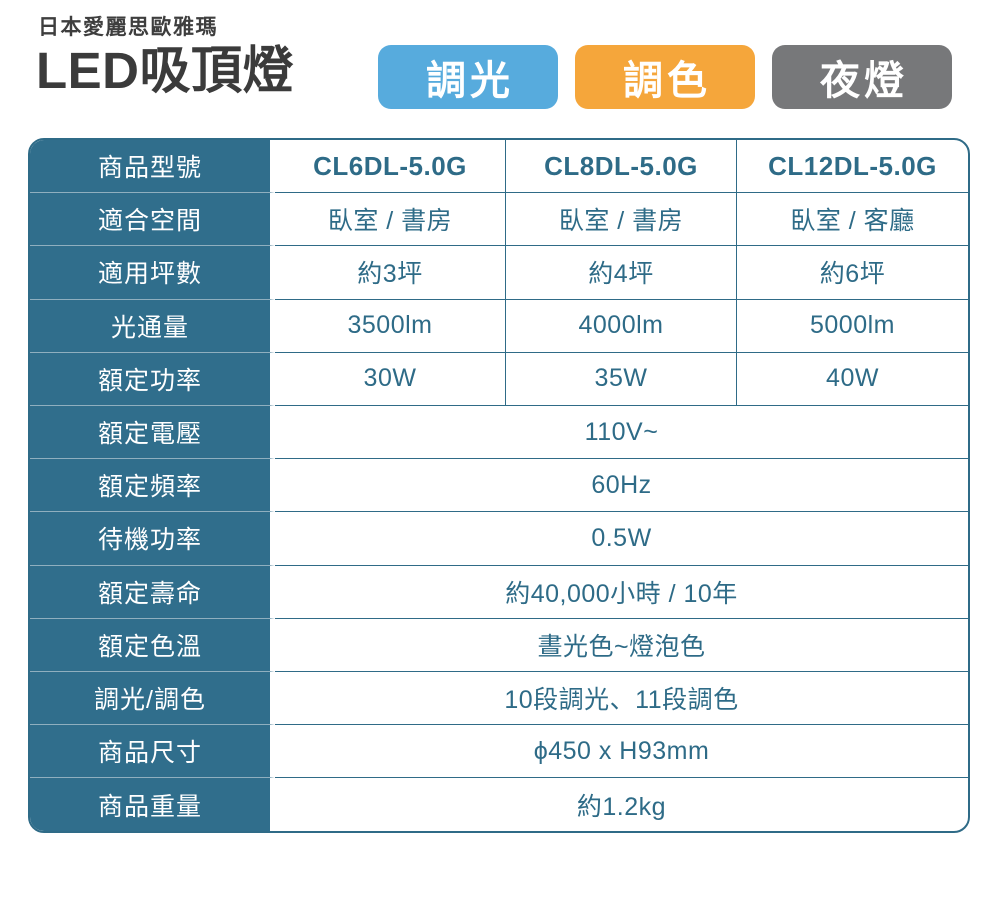 This screenshot has width=1000, height=905. I want to click on value-lifespan: 約40,000小時 / 10年, so click(621, 592).